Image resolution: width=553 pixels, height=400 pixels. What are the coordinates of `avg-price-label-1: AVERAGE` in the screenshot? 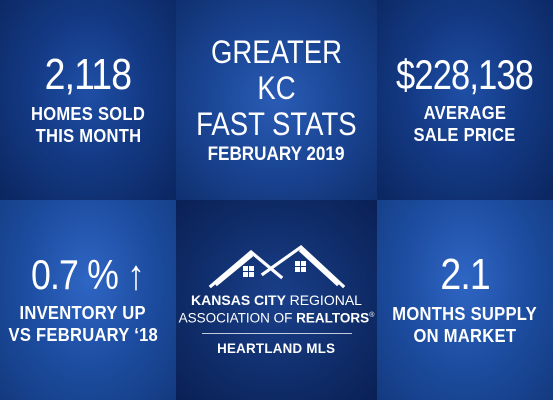 It's located at (465, 113).